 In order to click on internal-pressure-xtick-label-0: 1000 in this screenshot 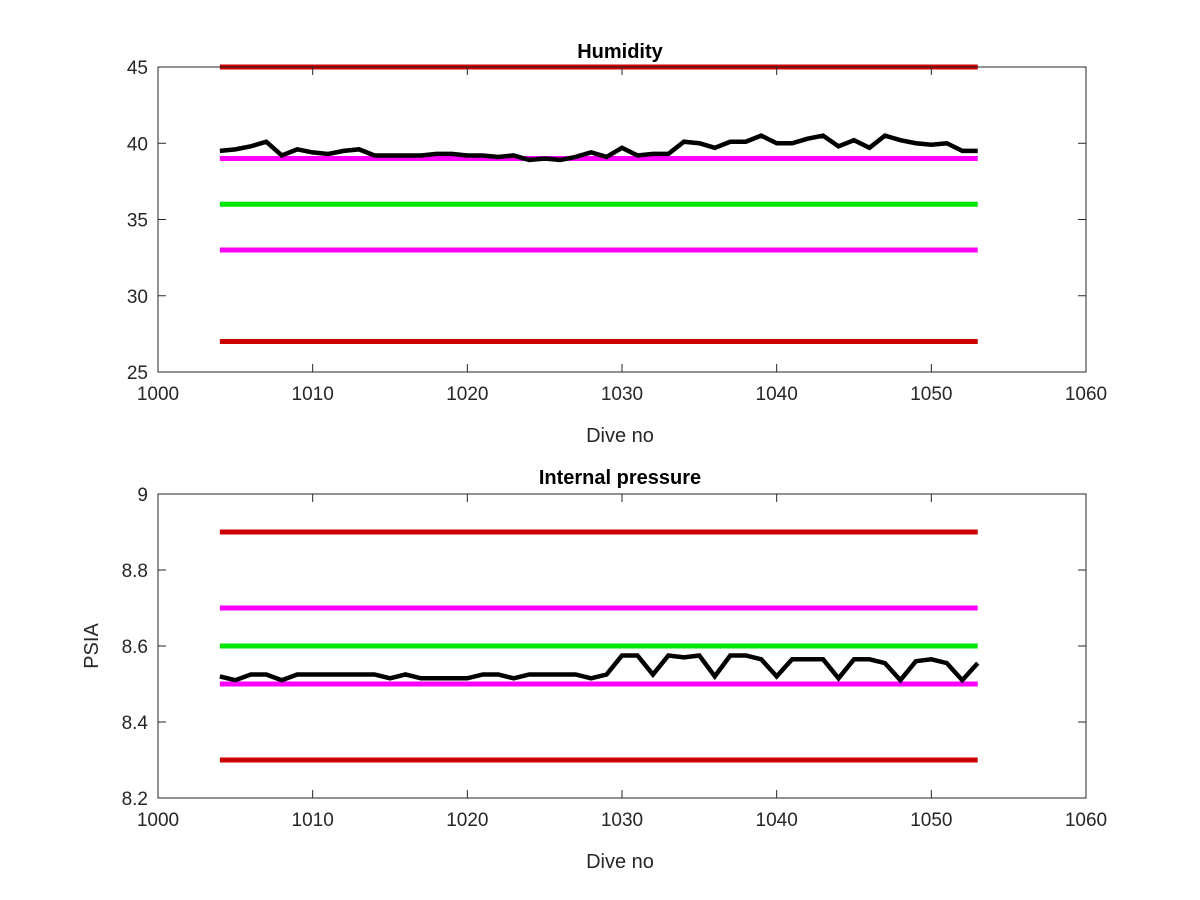, I will do `click(158, 820)`.